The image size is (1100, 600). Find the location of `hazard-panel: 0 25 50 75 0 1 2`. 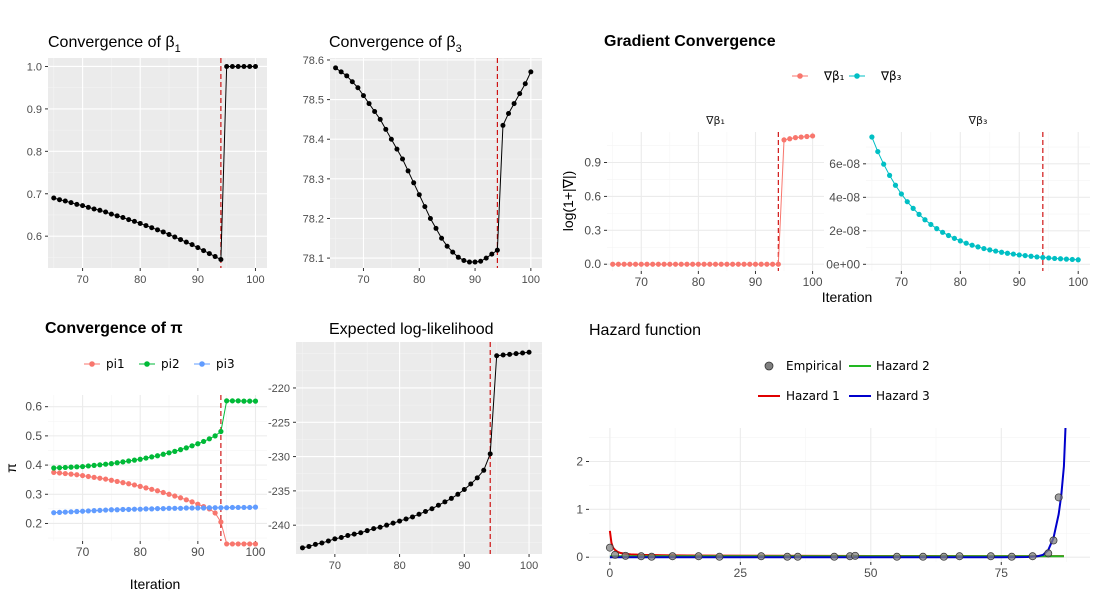

hazard-panel: 0 25 50 75 0 1 2 is located at coordinates (833, 503).